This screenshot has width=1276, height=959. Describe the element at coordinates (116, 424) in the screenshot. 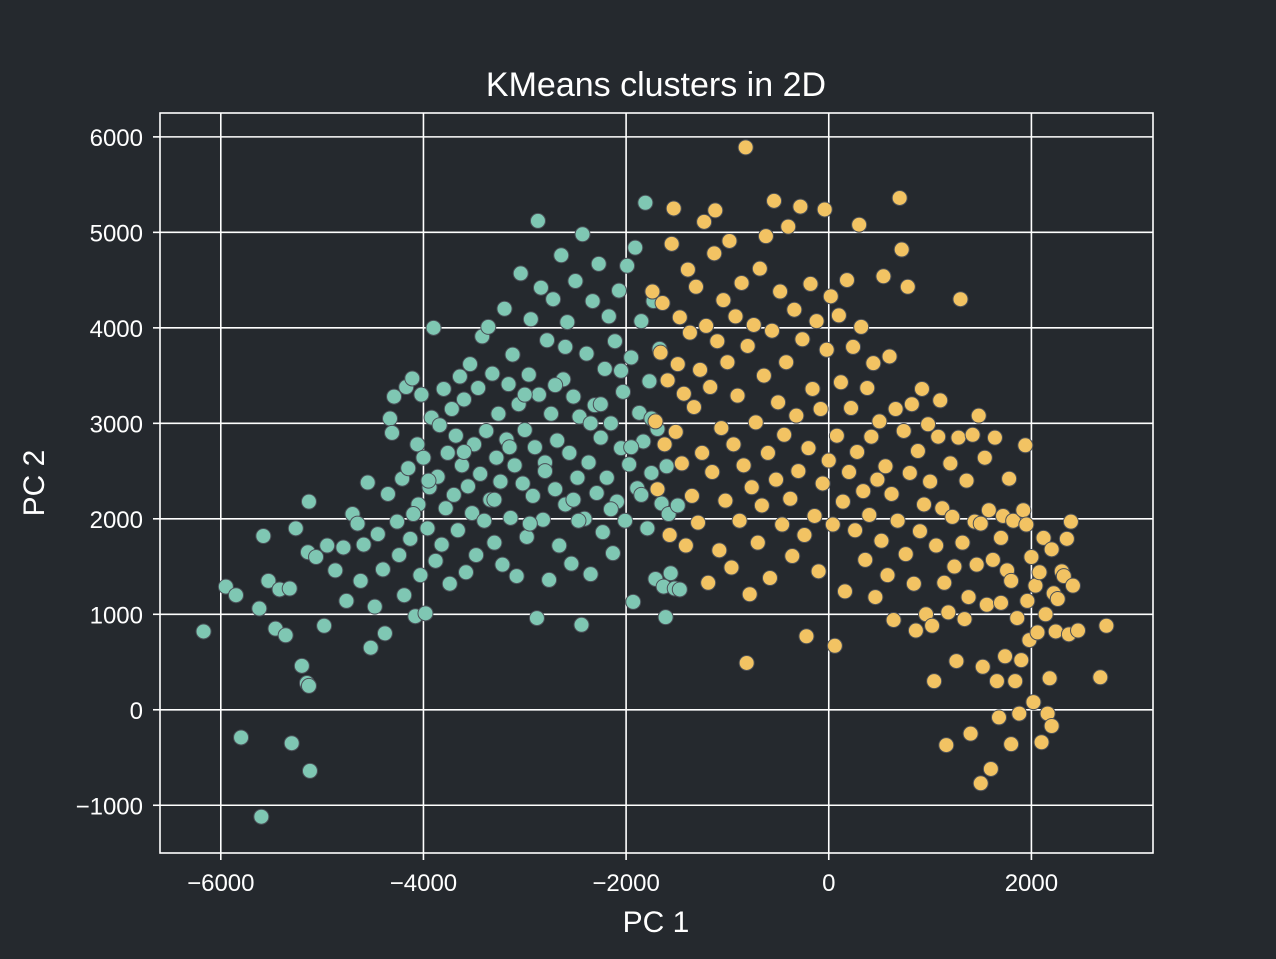

I see `y-tick-label: 3000` at that location.